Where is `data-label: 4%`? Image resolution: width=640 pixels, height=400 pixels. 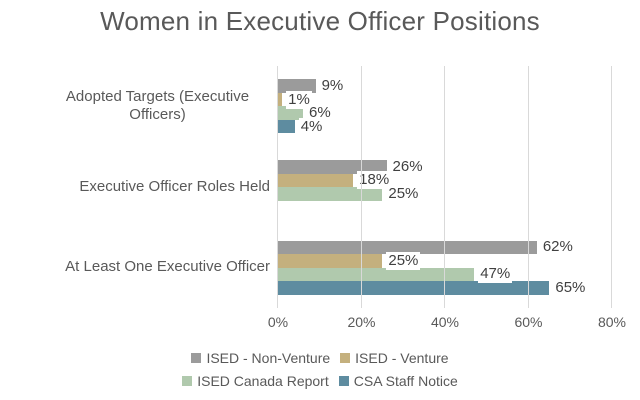 data-label: 4% is located at coordinates (311, 126).